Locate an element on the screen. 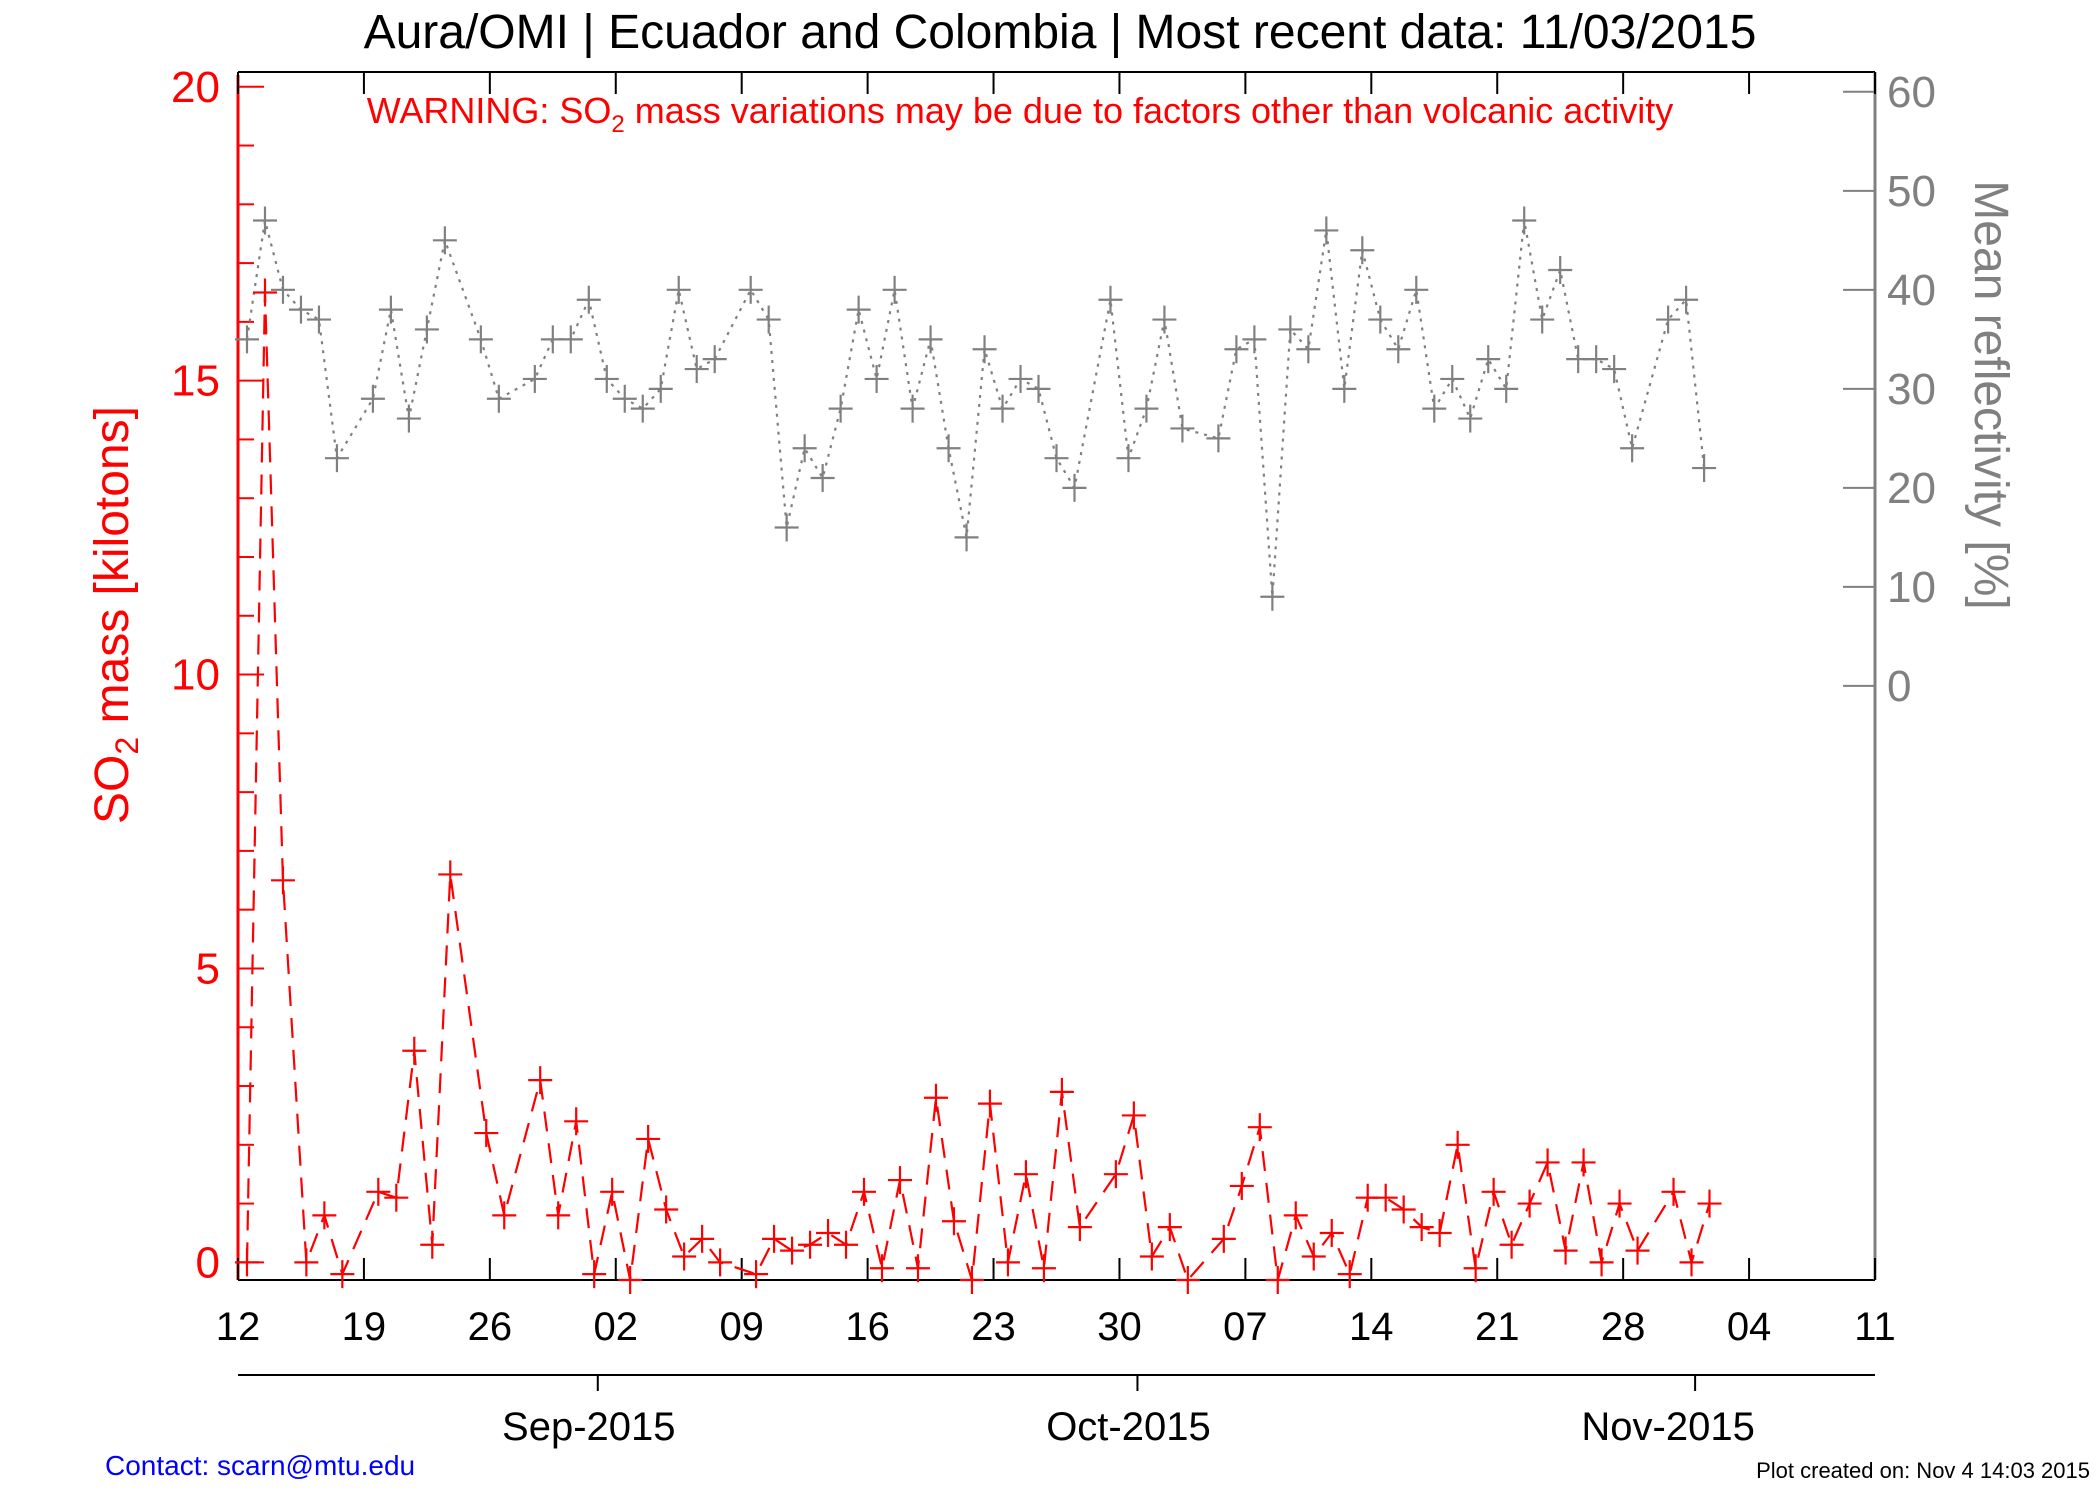 The height and width of the screenshot is (1500, 2100). left-axis-label-suffix: mass [kilotons] is located at coordinates (112, 571).